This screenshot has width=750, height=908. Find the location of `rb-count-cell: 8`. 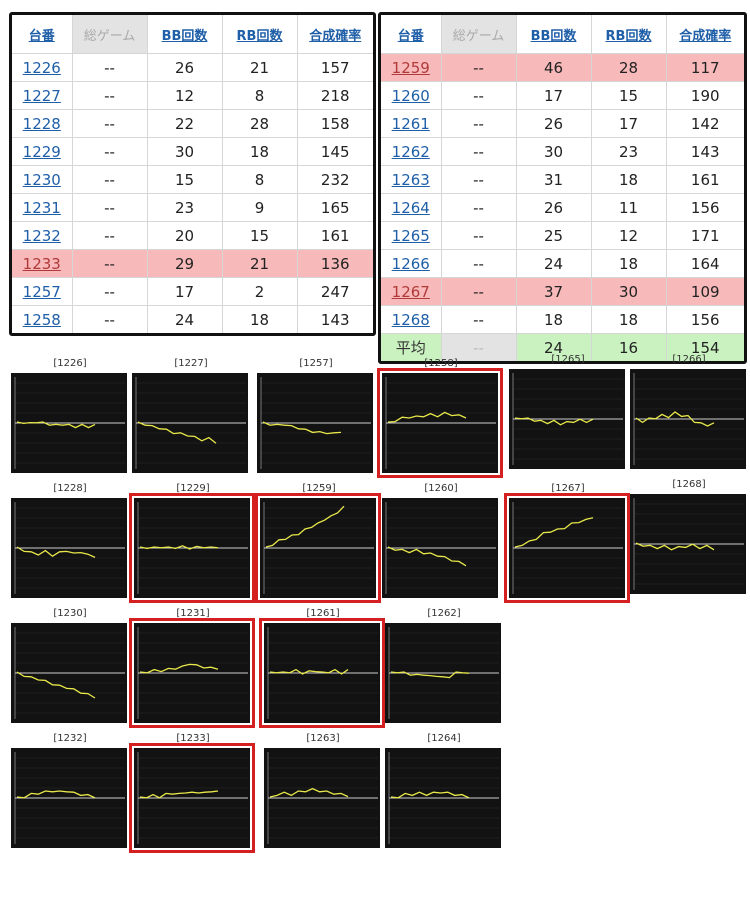

rb-count-cell: 8 is located at coordinates (260, 95).